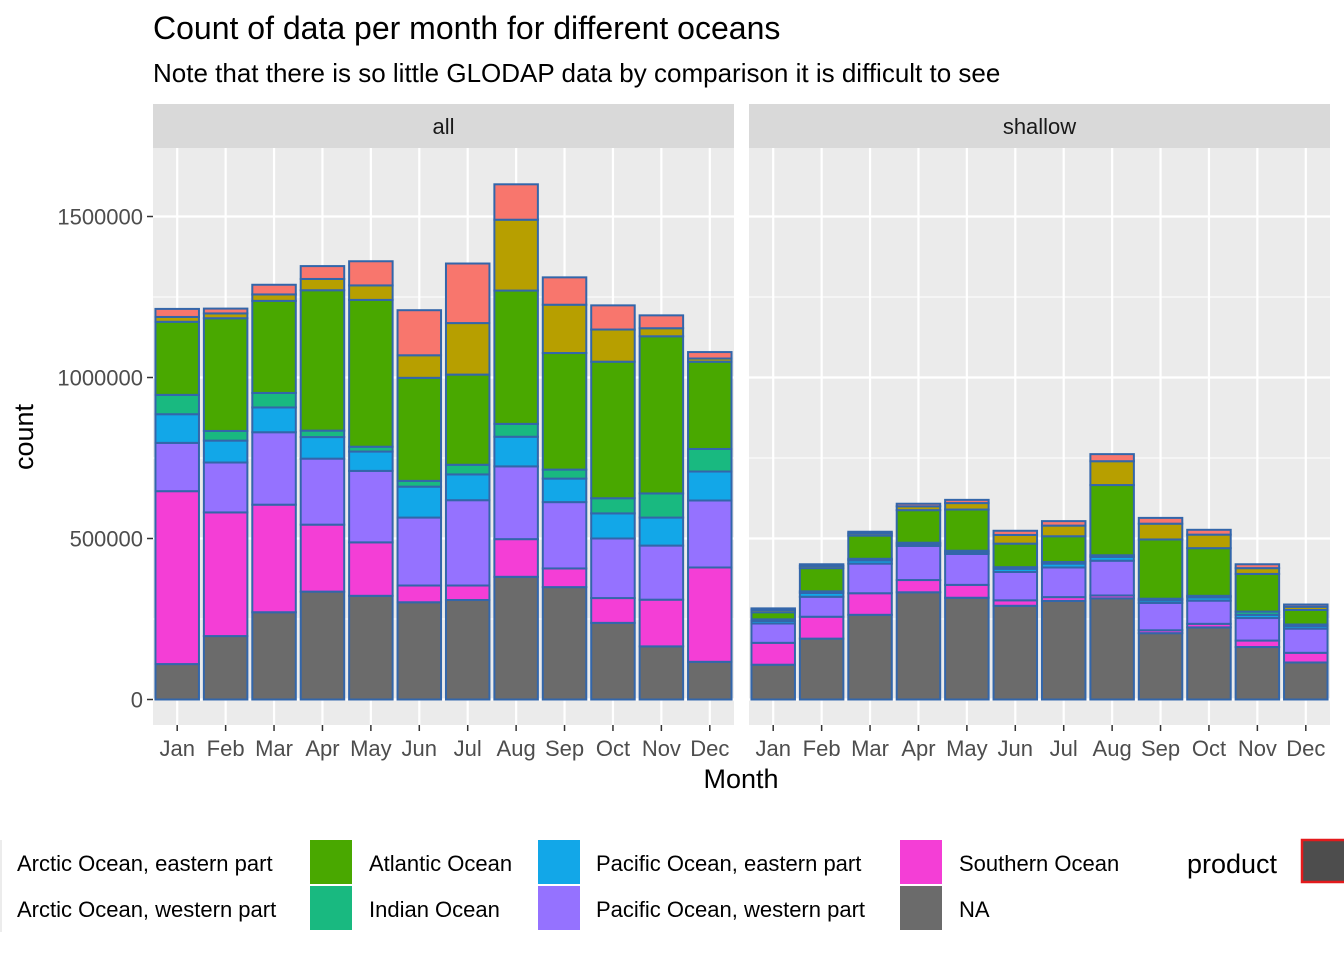 This screenshot has width=1344, height=960. I want to click on legend-product: product, so click(1265, 861).